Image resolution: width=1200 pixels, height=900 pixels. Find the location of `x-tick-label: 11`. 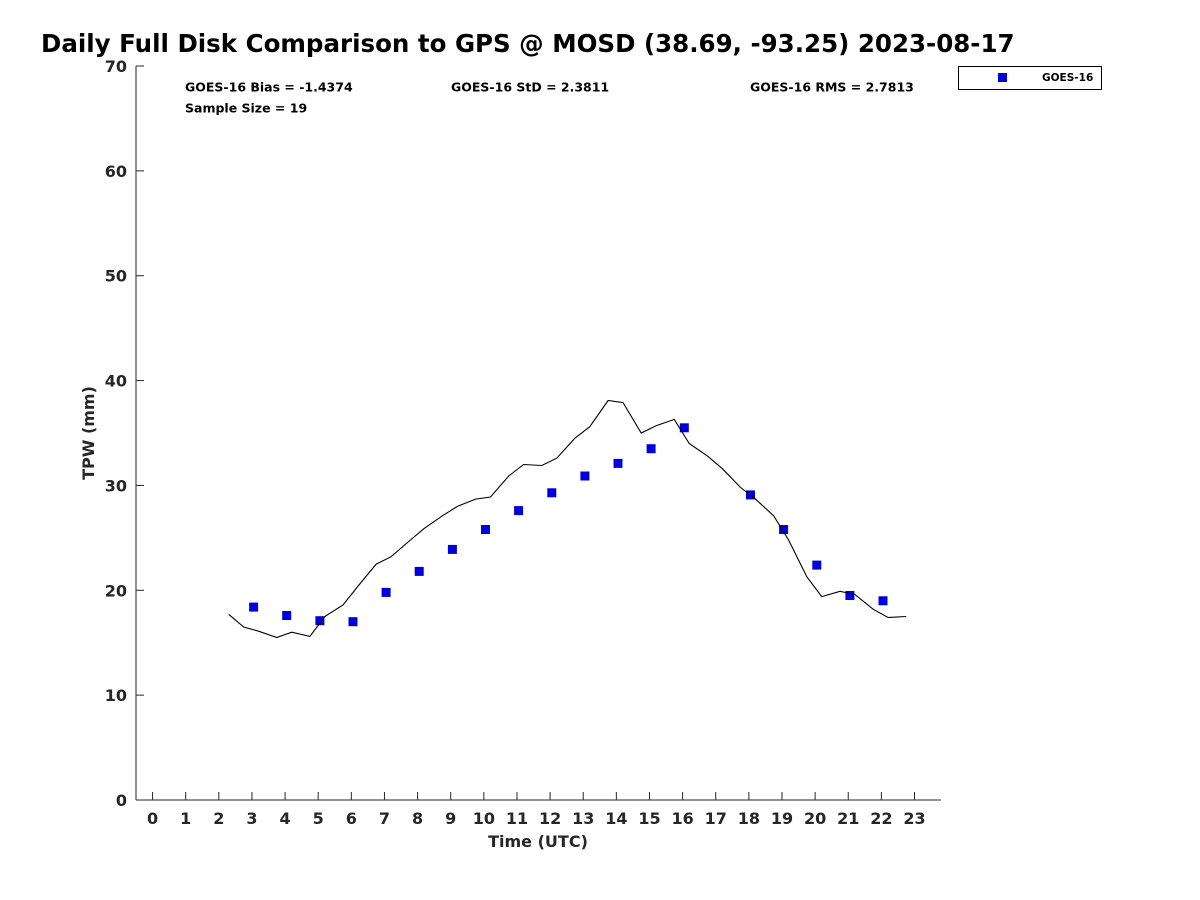

x-tick-label: 11 is located at coordinates (517, 818).